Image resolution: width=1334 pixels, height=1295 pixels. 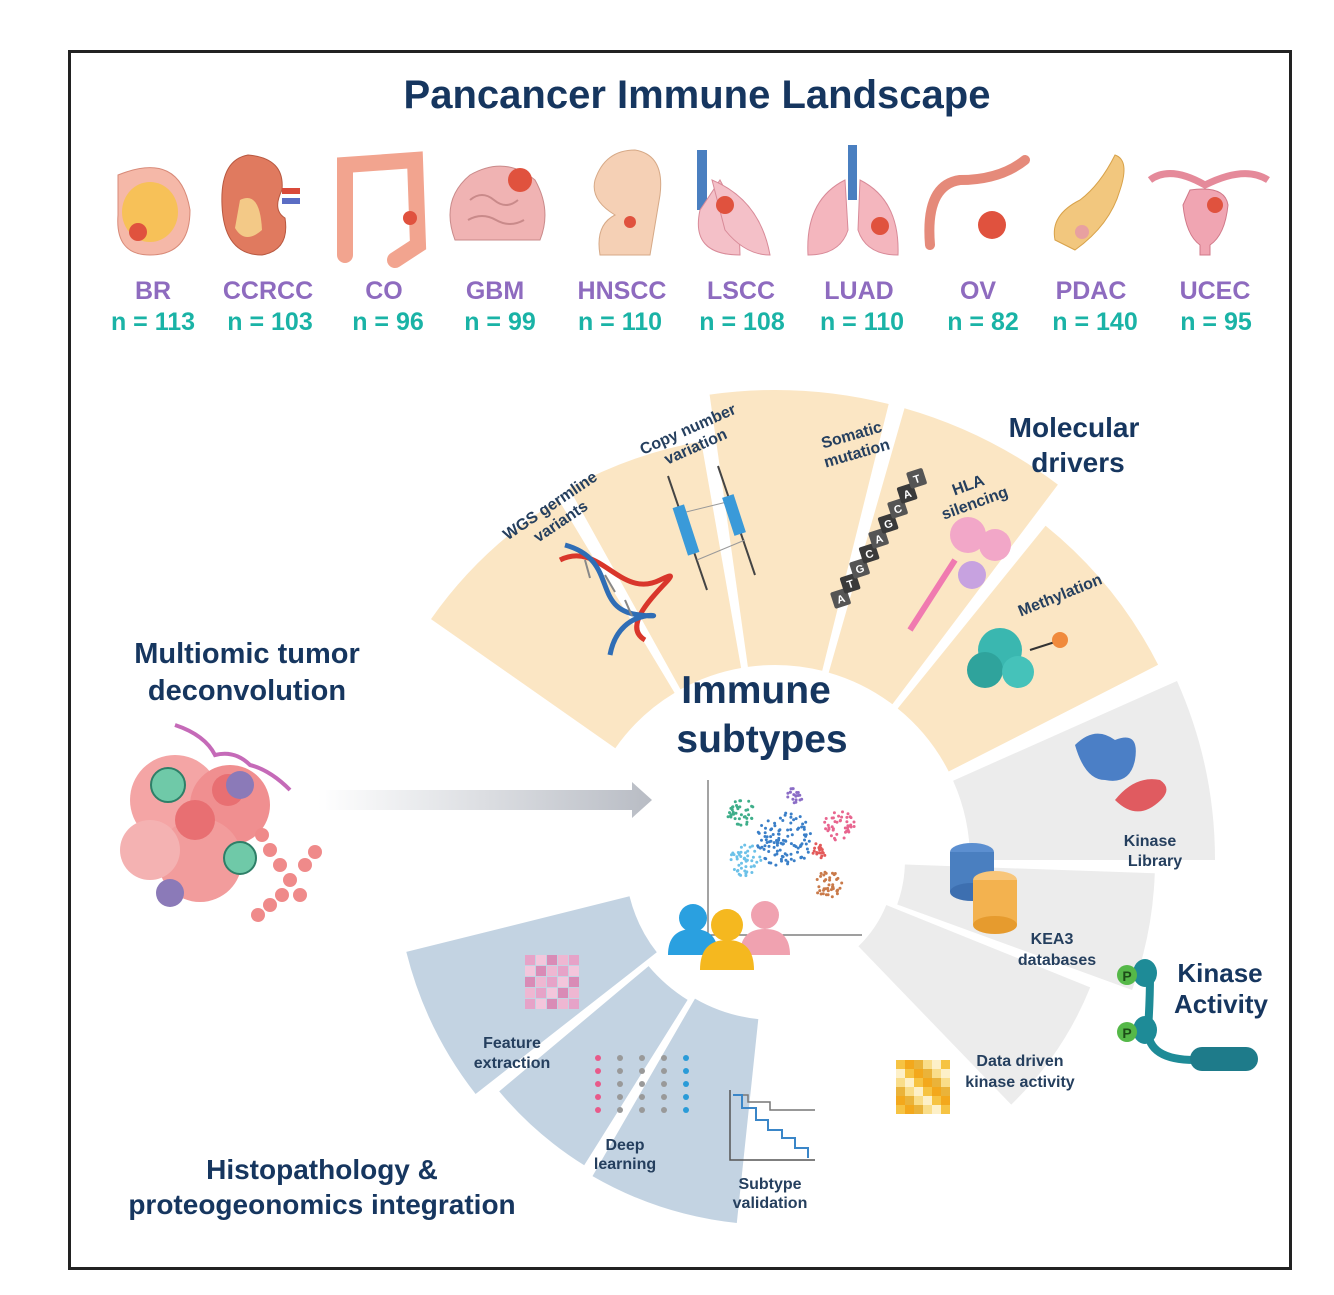 I want to click on svg-text: C, so click(x=897, y=510).